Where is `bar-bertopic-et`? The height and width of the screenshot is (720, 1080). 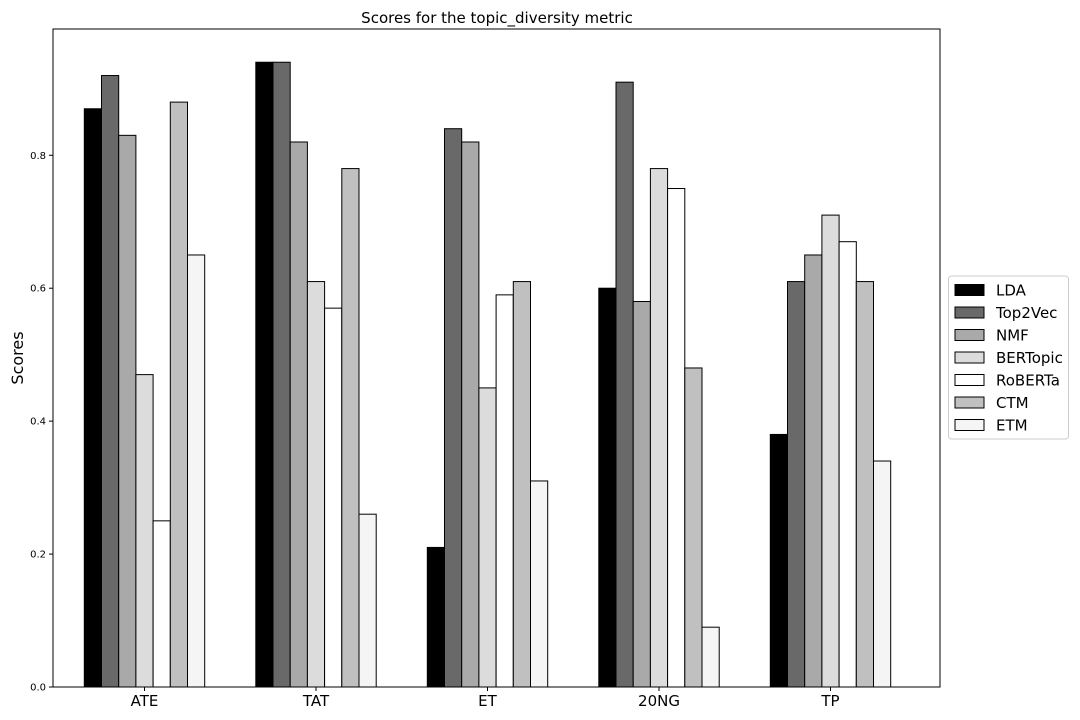 bar-bertopic-et is located at coordinates (487, 537).